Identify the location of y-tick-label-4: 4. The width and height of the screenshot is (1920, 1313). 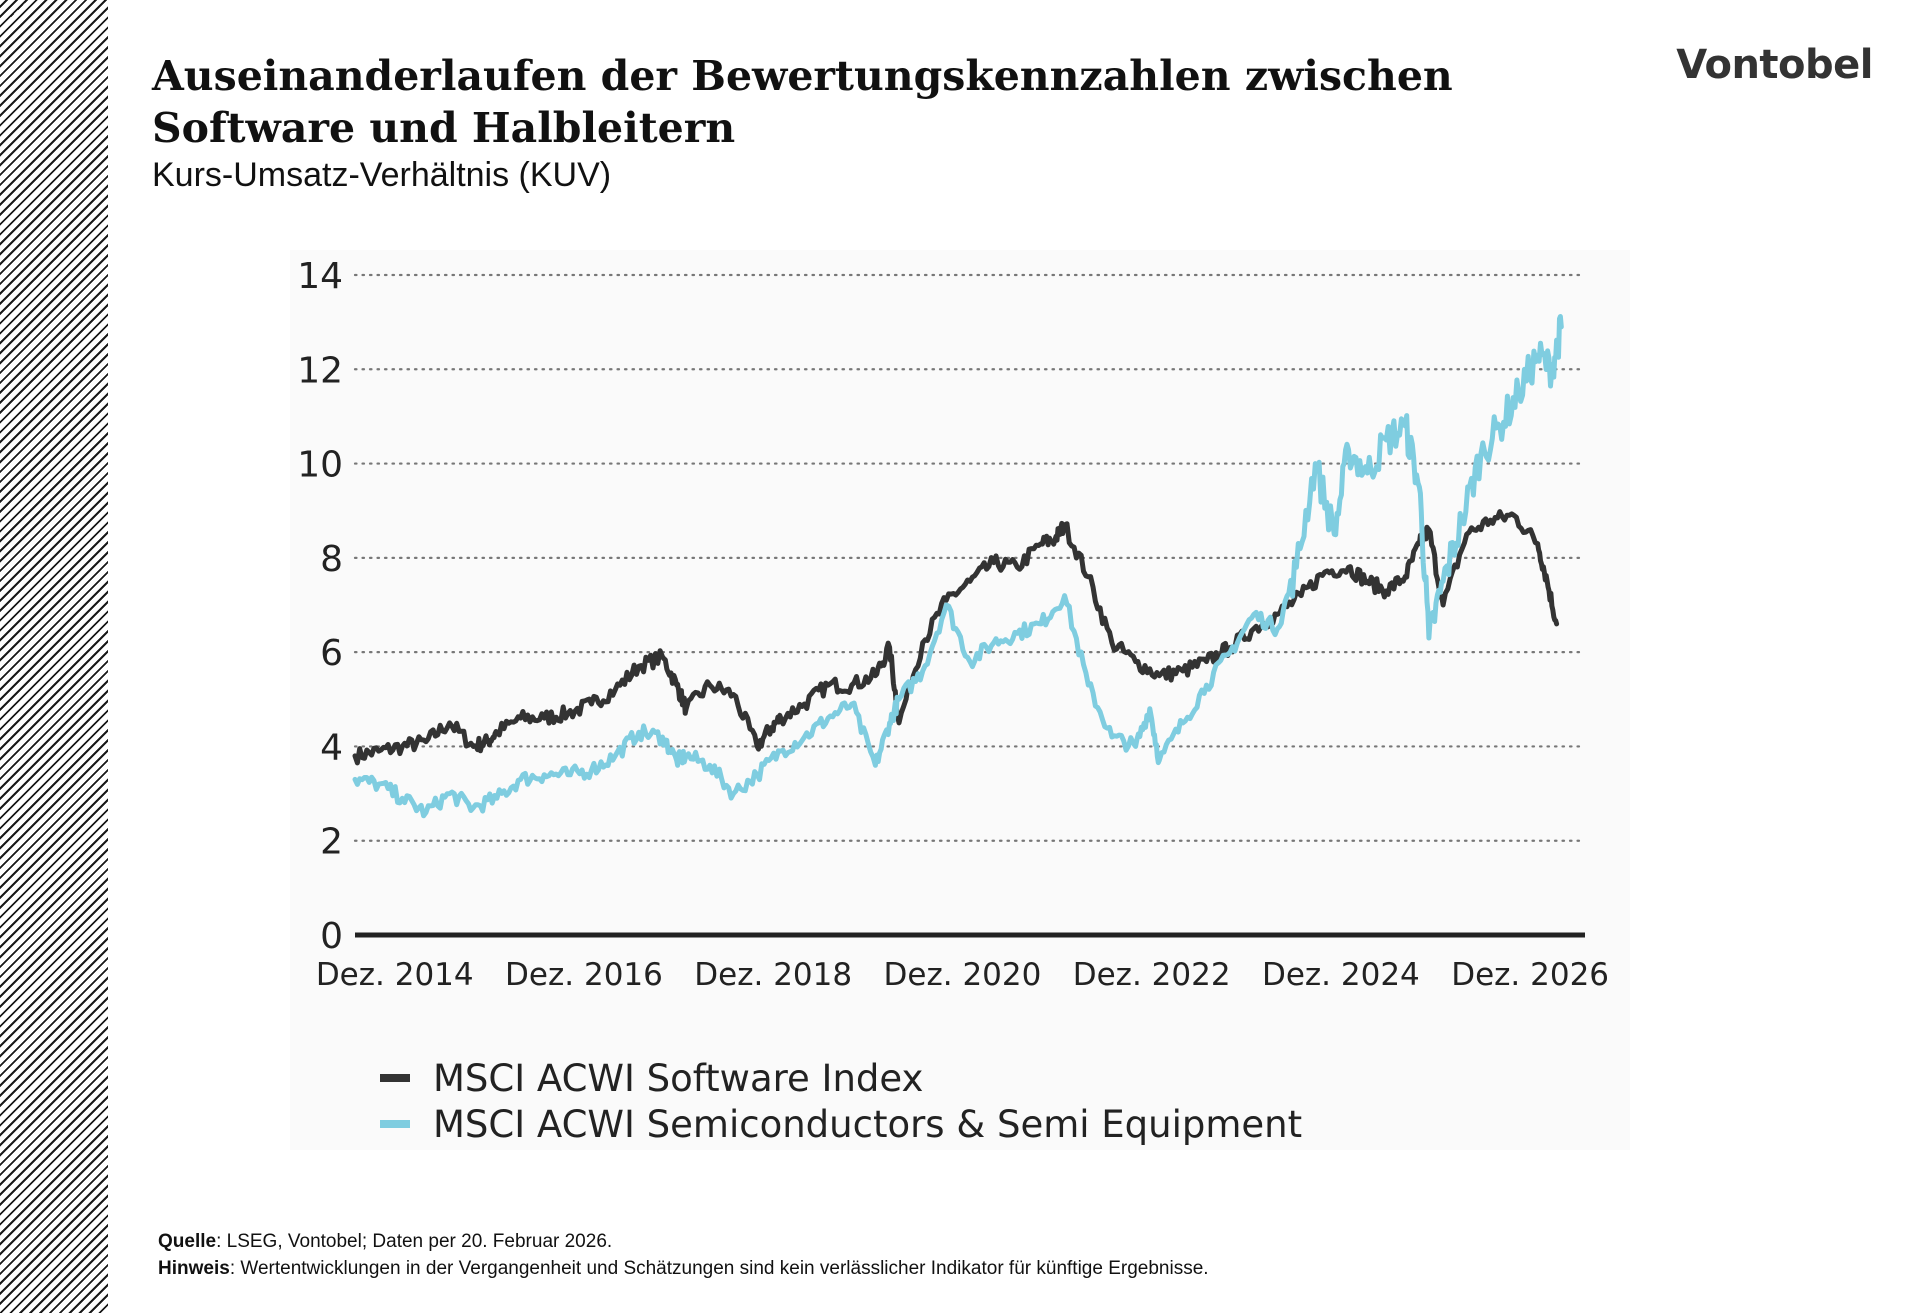
(331, 747).